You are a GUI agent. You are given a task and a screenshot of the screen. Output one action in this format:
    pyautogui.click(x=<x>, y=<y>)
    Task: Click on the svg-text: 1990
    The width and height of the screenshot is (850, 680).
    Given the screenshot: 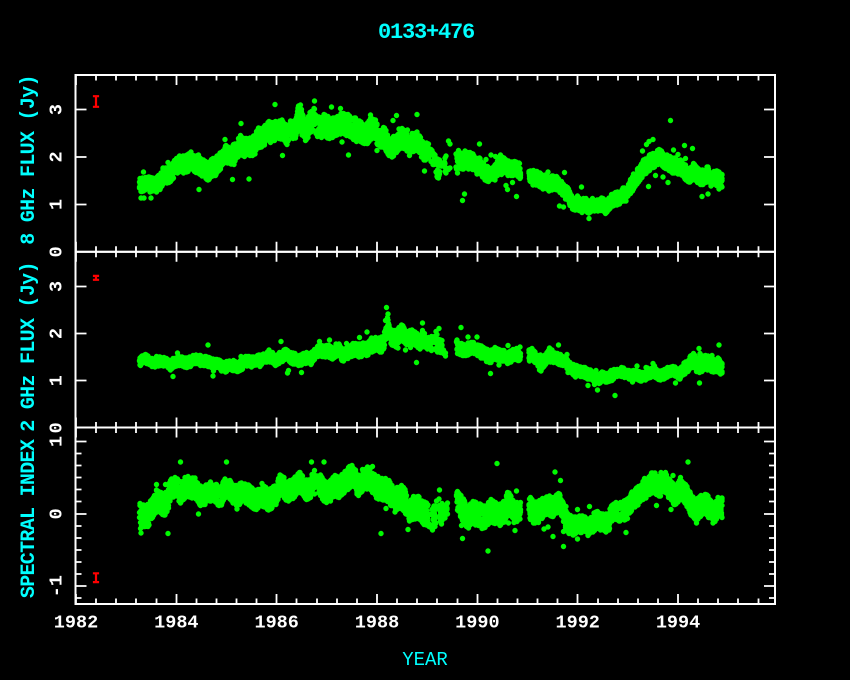 What is the action you would take?
    pyautogui.click(x=477, y=623)
    